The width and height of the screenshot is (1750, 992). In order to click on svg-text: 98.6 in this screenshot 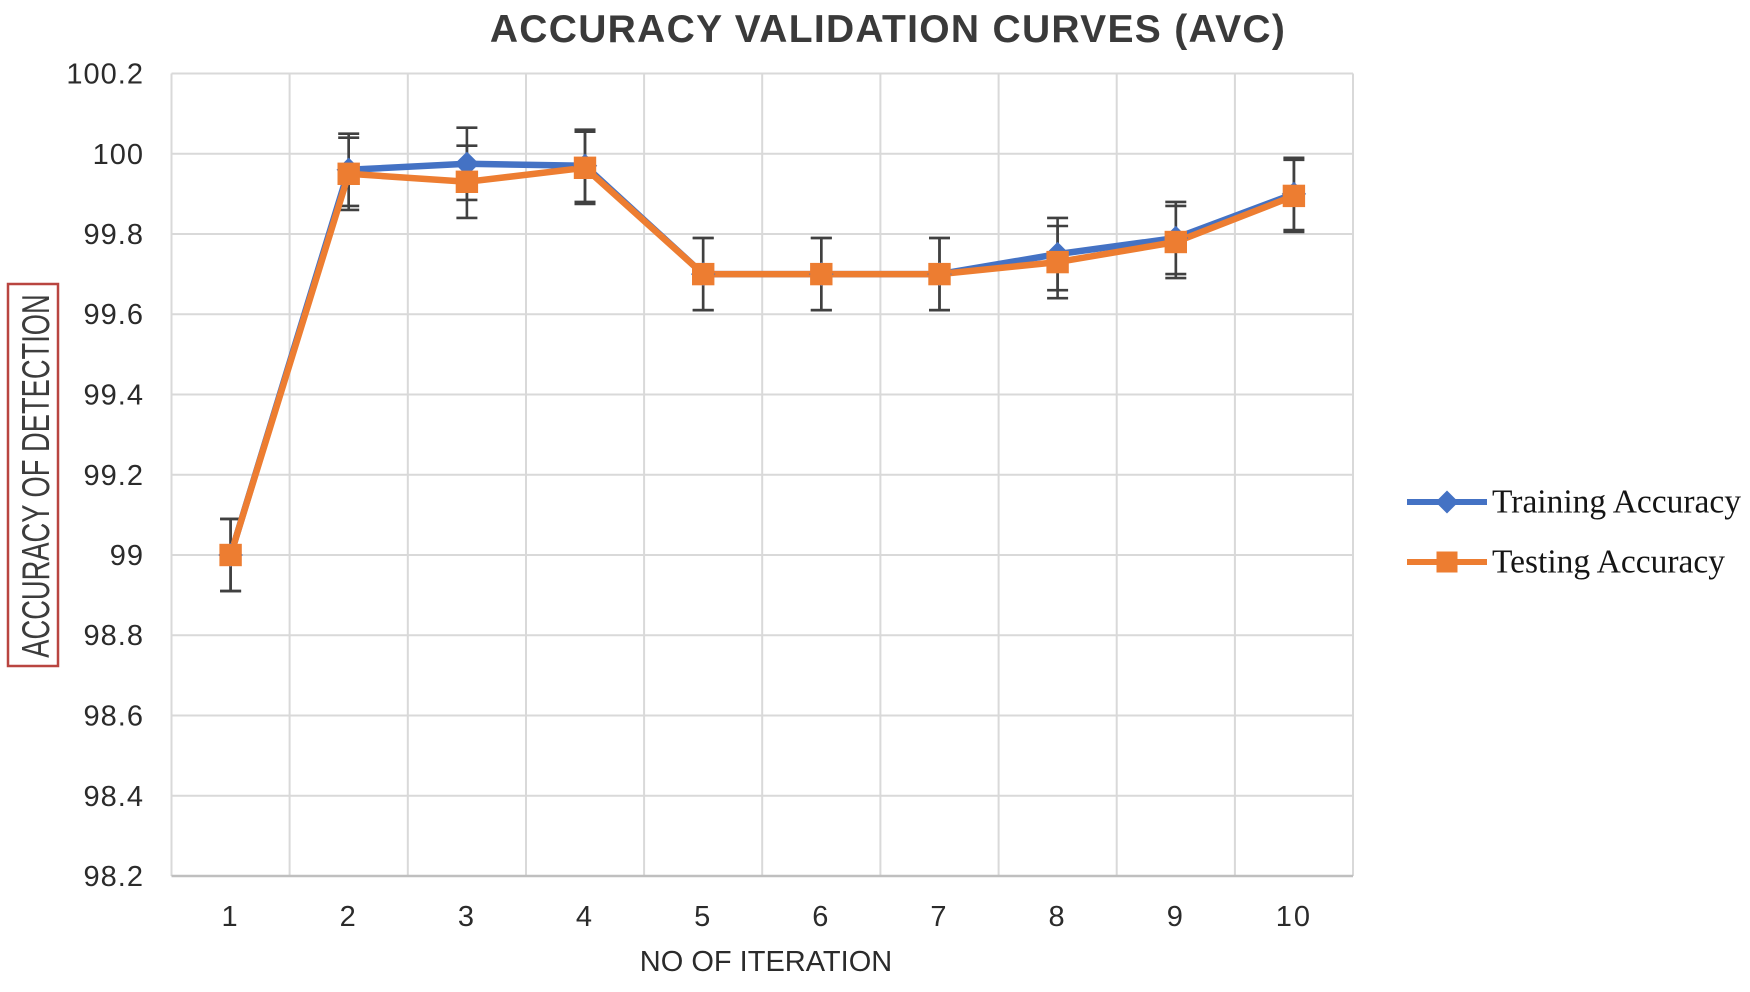, I will do `click(114, 717)`.